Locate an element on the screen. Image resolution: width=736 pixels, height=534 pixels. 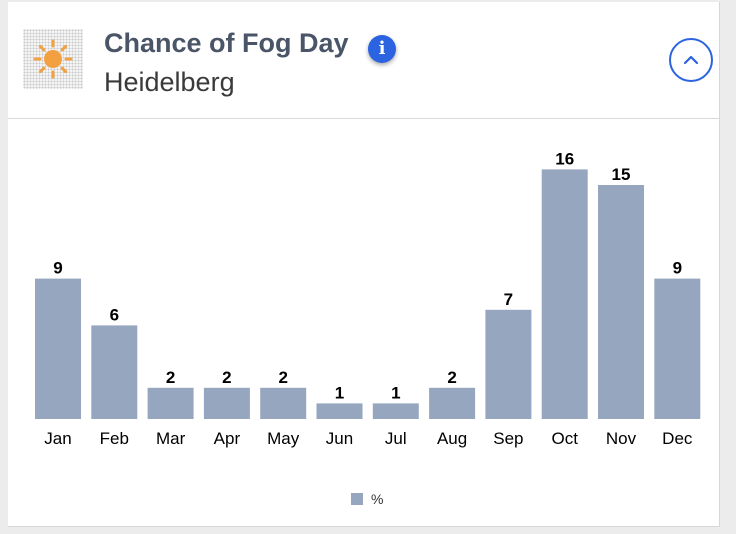
bar-dec is located at coordinates (677, 348).